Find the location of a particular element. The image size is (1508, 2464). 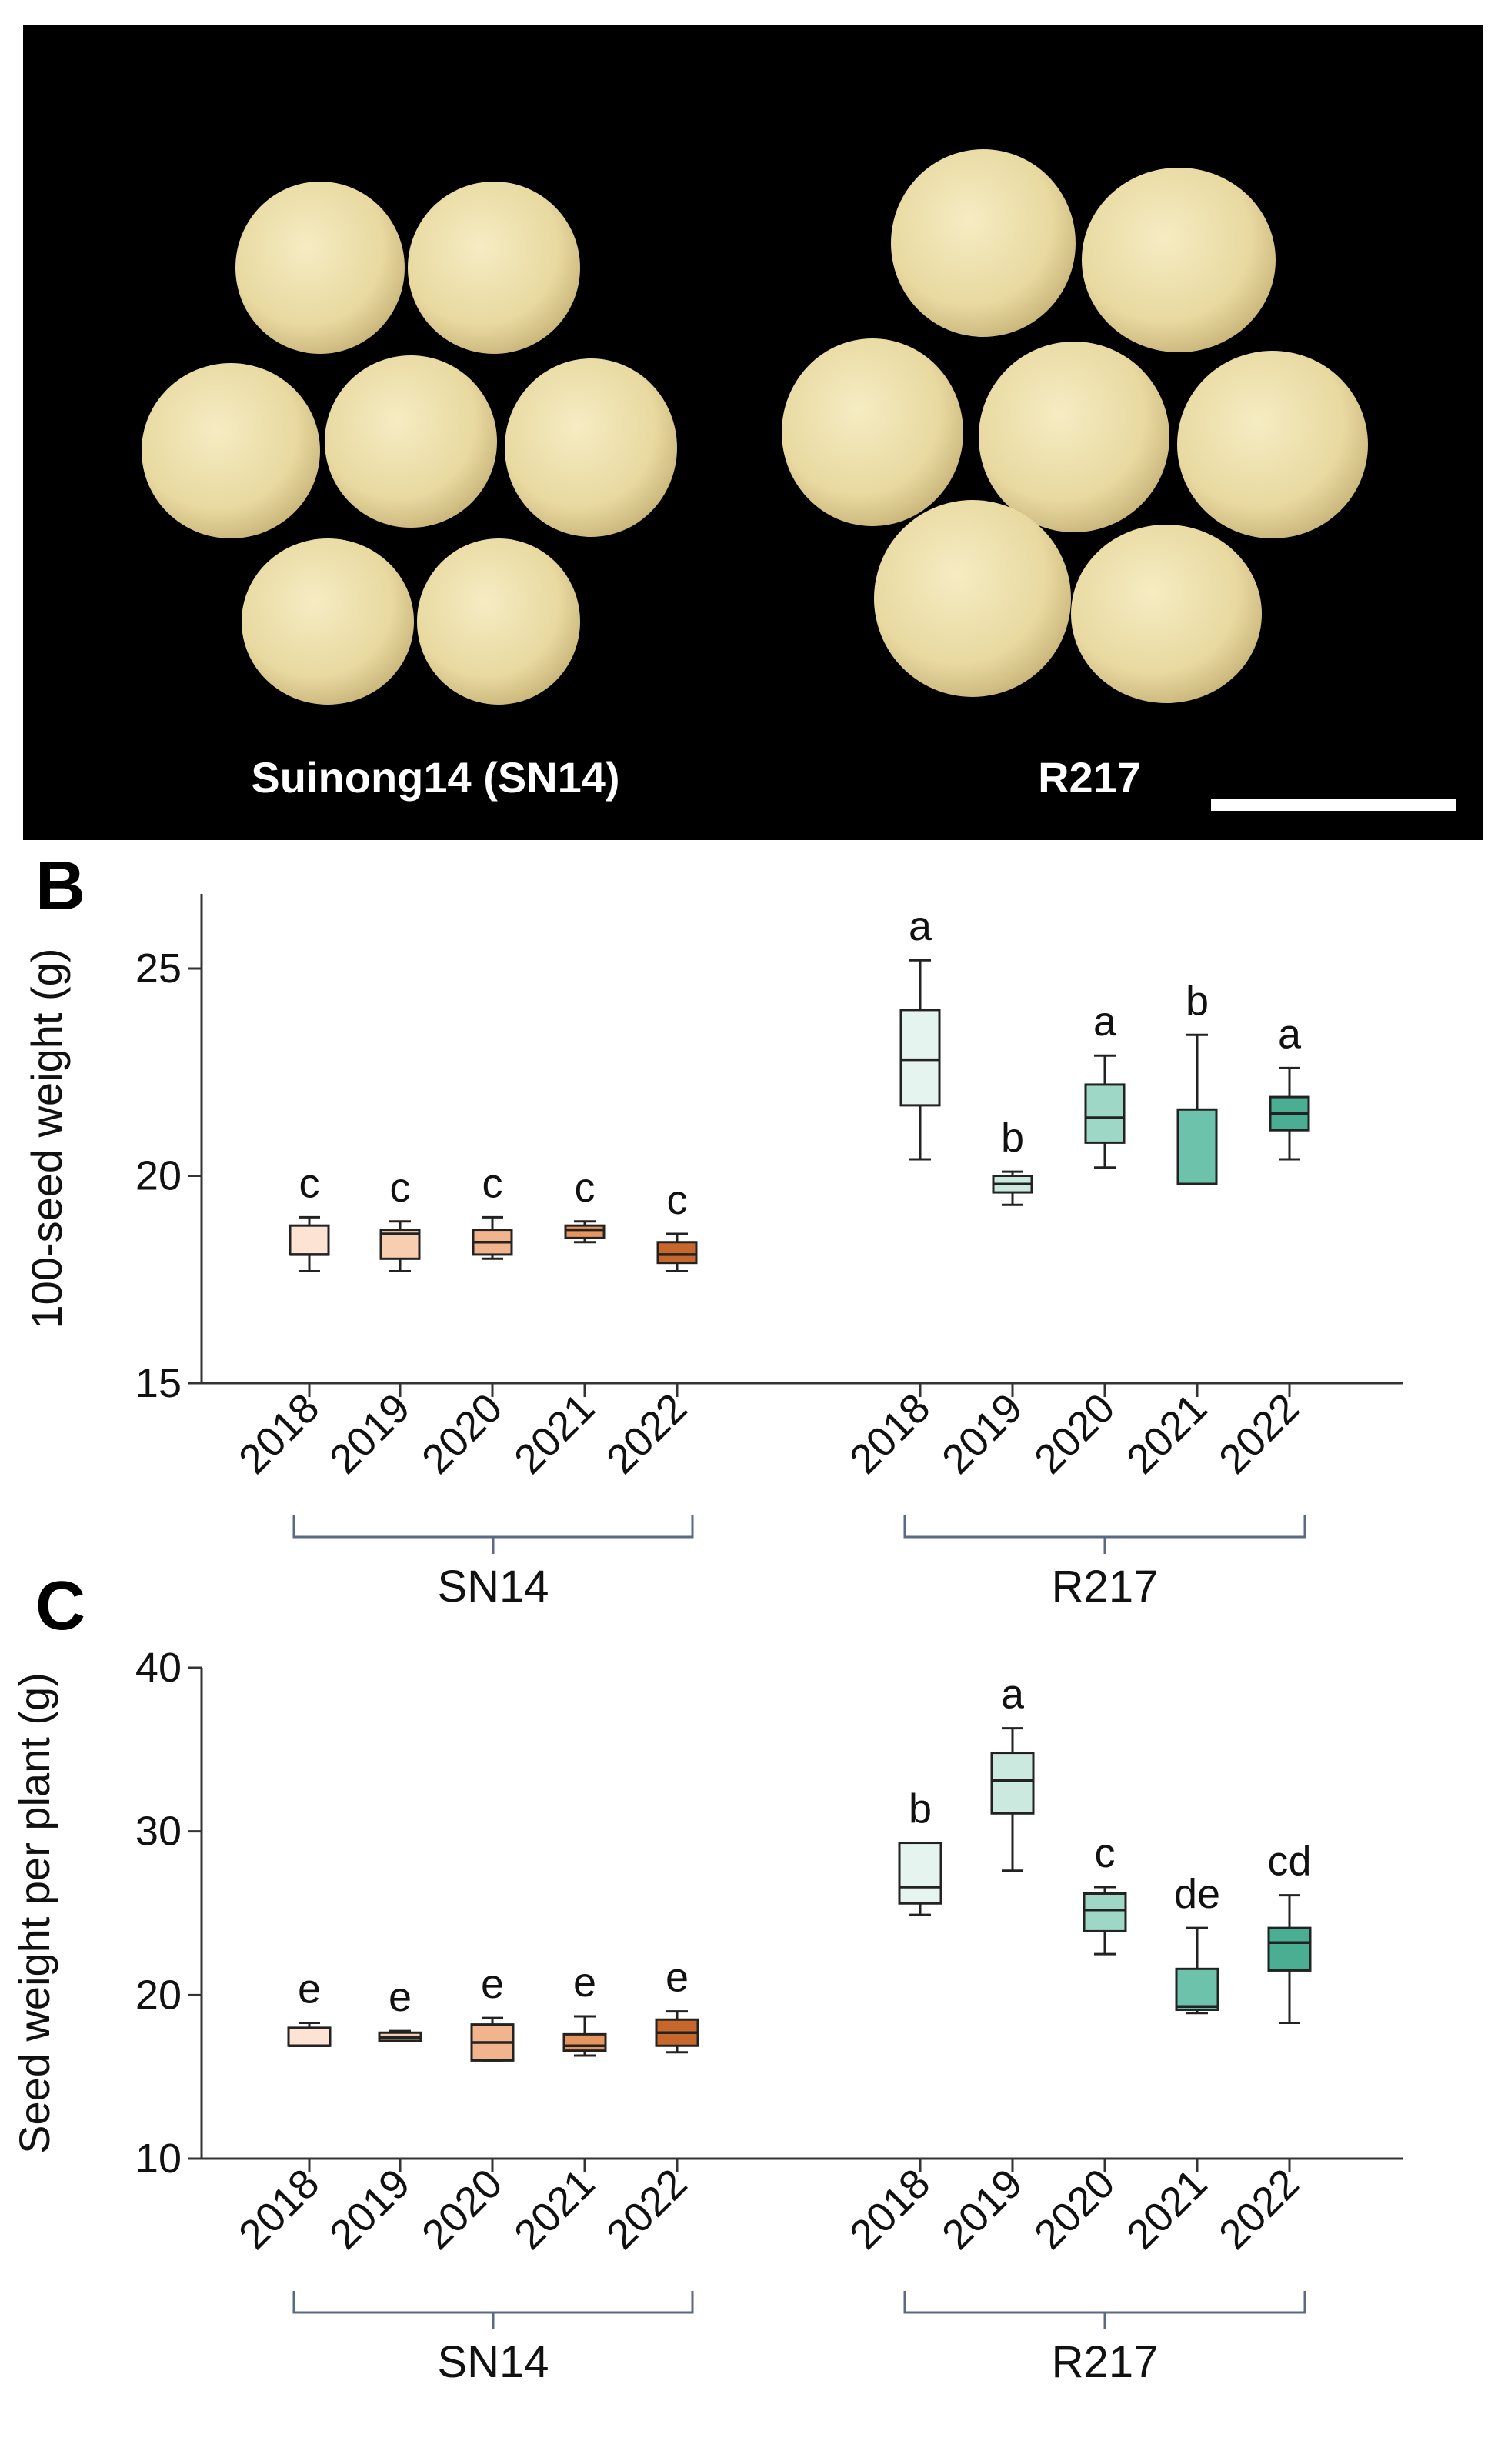

y-tick-label: 30 is located at coordinates (158, 1832).